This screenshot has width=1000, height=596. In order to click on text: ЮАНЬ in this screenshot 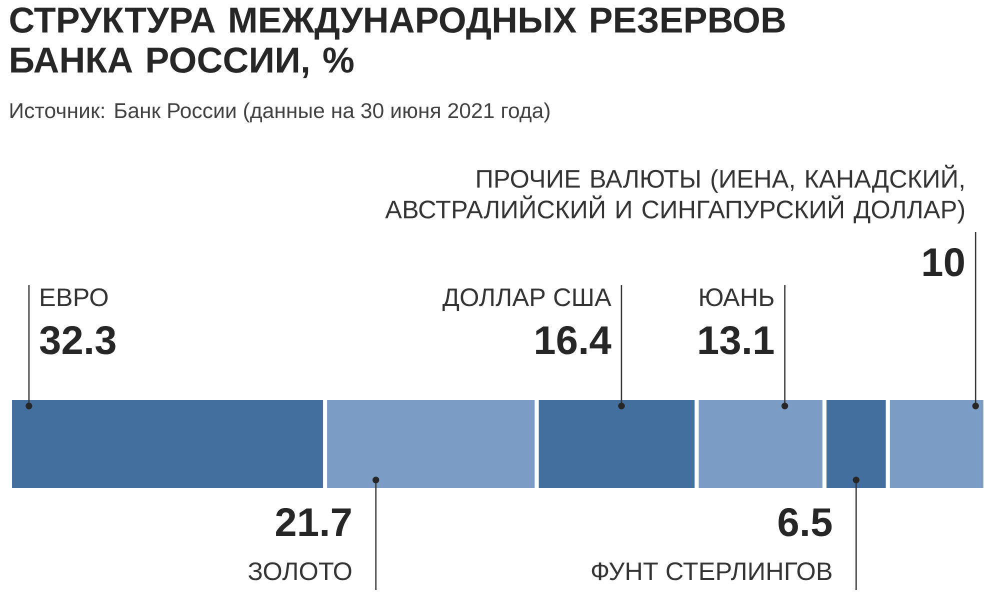, I will do `click(737, 297)`.